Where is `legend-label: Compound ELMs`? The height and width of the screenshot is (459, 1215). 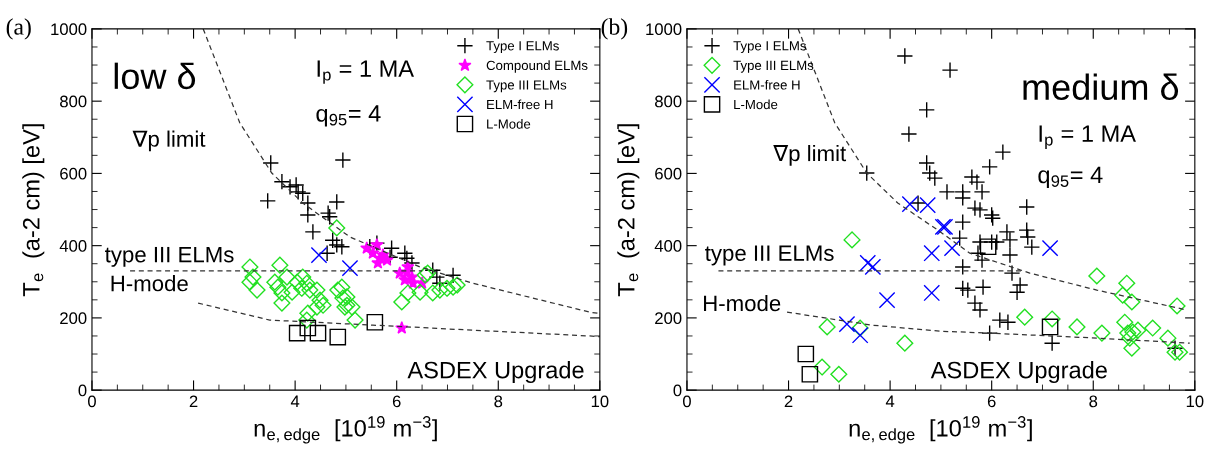
legend-label: Compound ELMs is located at coordinates (537, 66).